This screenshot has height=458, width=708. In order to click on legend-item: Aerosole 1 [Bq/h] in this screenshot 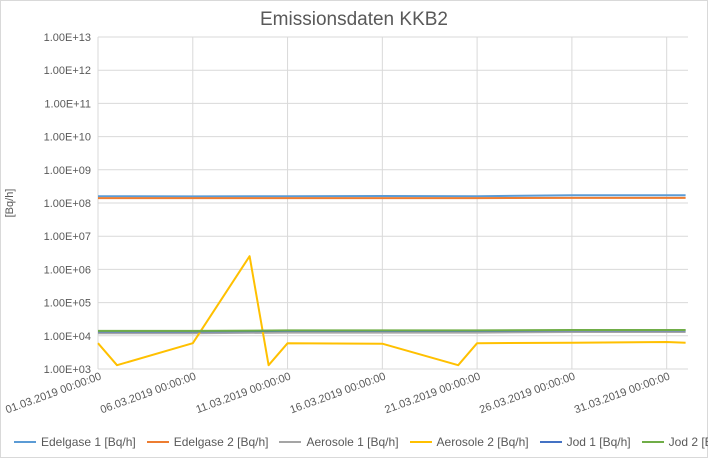, I will do `click(339, 442)`.